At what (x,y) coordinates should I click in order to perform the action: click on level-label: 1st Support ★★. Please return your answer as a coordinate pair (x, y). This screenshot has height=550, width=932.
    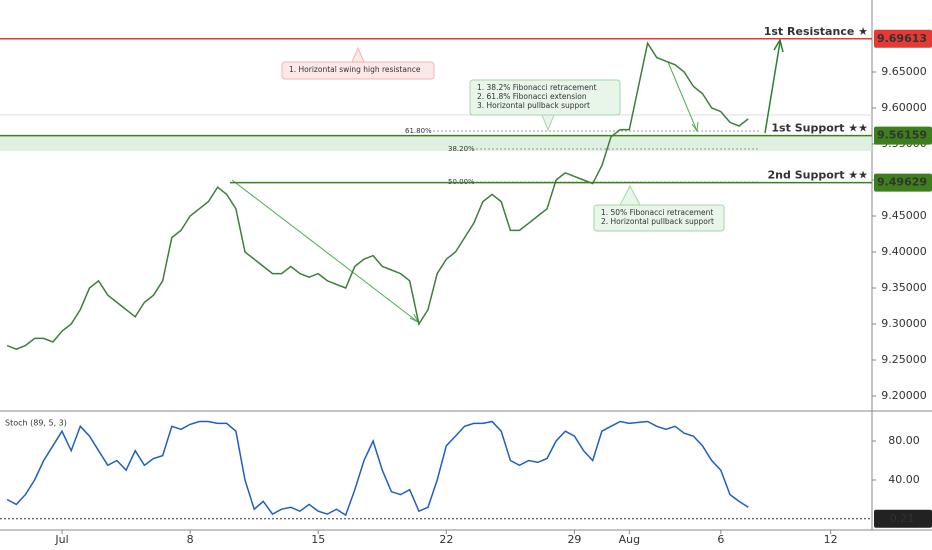
    Looking at the image, I should click on (819, 128).